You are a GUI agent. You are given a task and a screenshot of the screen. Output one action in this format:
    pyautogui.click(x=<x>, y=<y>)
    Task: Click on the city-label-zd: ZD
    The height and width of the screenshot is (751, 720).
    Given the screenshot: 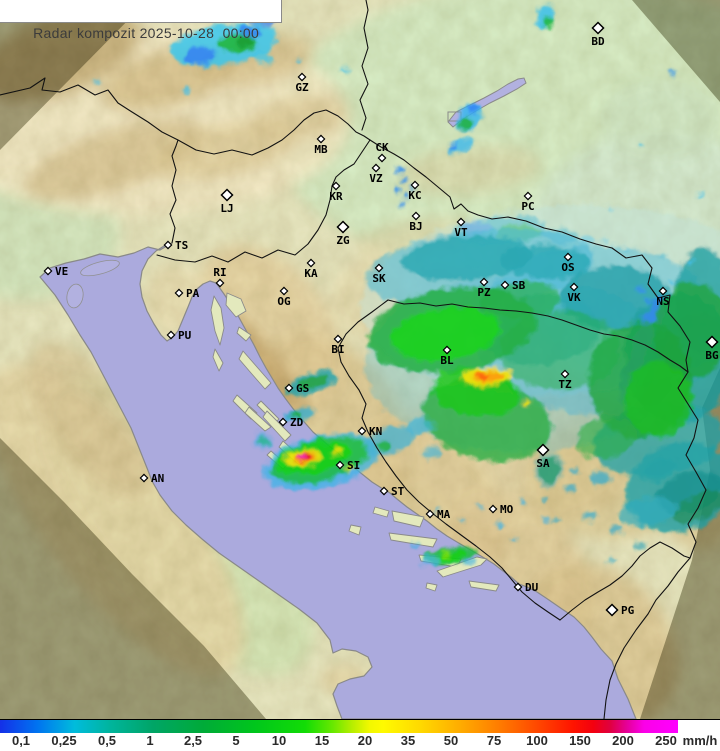 What is the action you would take?
    pyautogui.click(x=297, y=422)
    